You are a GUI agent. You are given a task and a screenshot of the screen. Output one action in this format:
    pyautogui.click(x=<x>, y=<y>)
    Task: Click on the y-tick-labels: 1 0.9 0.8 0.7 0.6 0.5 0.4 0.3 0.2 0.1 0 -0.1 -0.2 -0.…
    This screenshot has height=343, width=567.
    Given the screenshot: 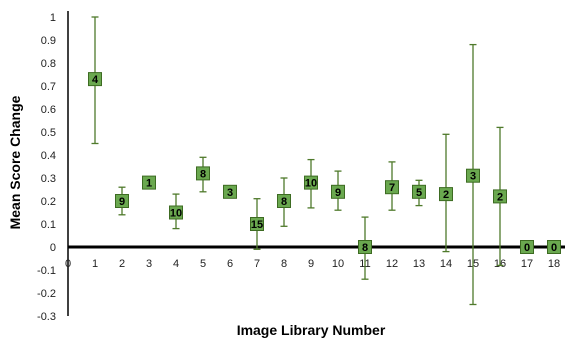 What is the action you would take?
    pyautogui.click(x=46, y=167)
    